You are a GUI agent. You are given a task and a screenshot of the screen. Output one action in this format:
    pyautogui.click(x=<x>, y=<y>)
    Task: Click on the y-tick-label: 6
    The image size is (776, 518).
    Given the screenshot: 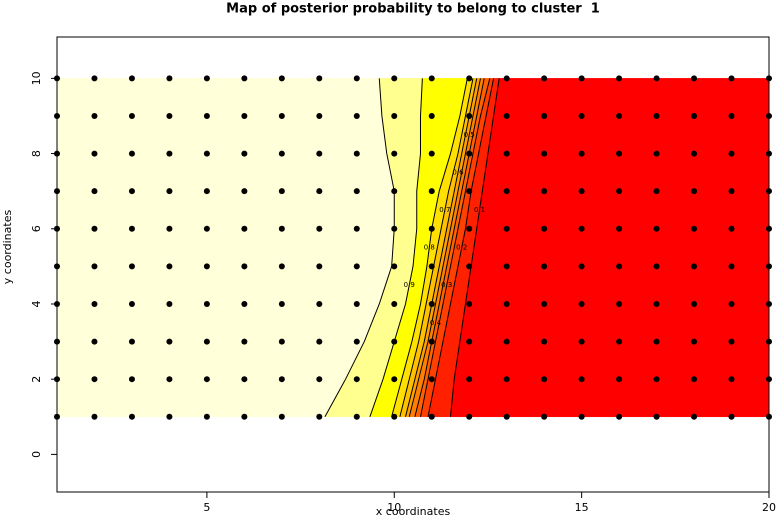 What is the action you would take?
    pyautogui.click(x=36, y=228)
    